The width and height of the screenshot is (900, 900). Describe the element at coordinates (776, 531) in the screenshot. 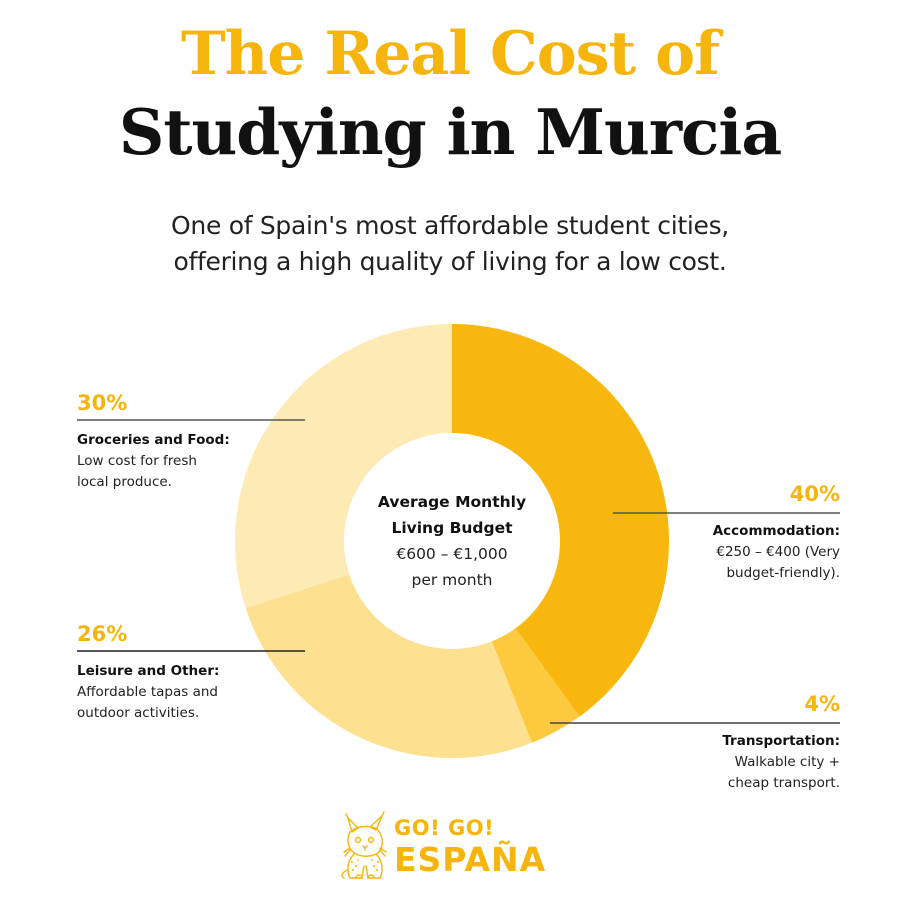

I see `accommodation-title: Accommodation:` at that location.